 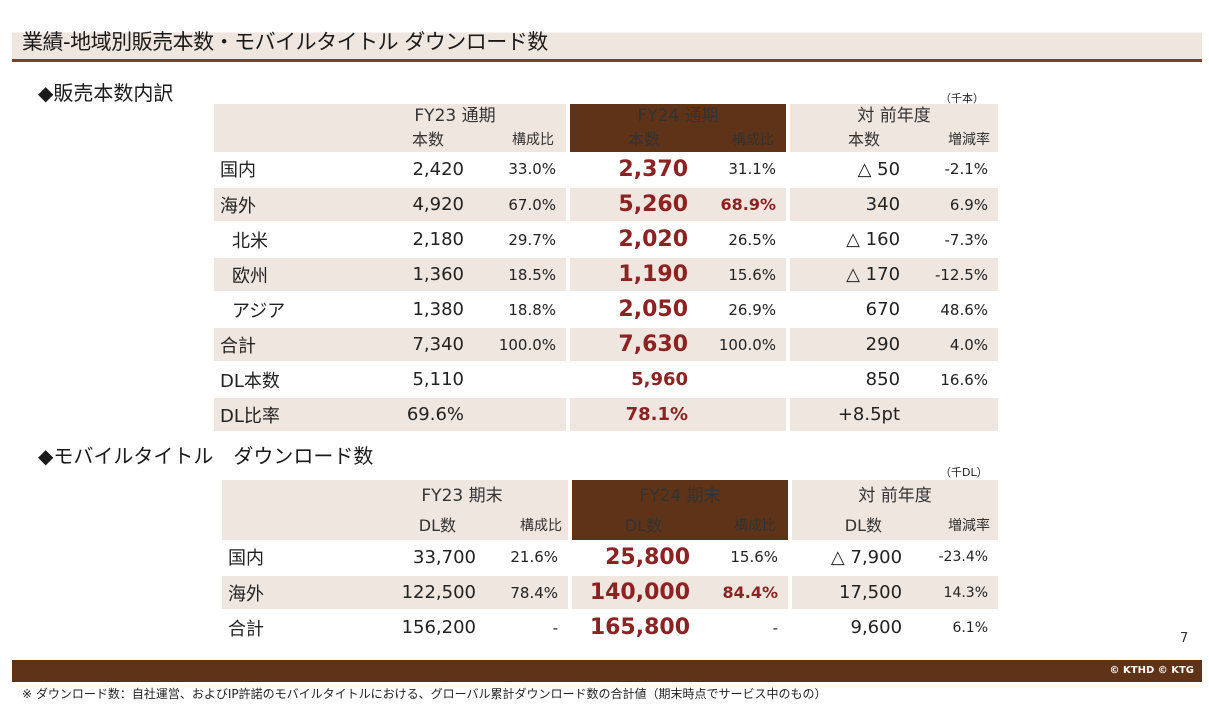 What do you see at coordinates (636, 591) in the screenshot?
I see `fy24-dl: 140,000` at bounding box center [636, 591].